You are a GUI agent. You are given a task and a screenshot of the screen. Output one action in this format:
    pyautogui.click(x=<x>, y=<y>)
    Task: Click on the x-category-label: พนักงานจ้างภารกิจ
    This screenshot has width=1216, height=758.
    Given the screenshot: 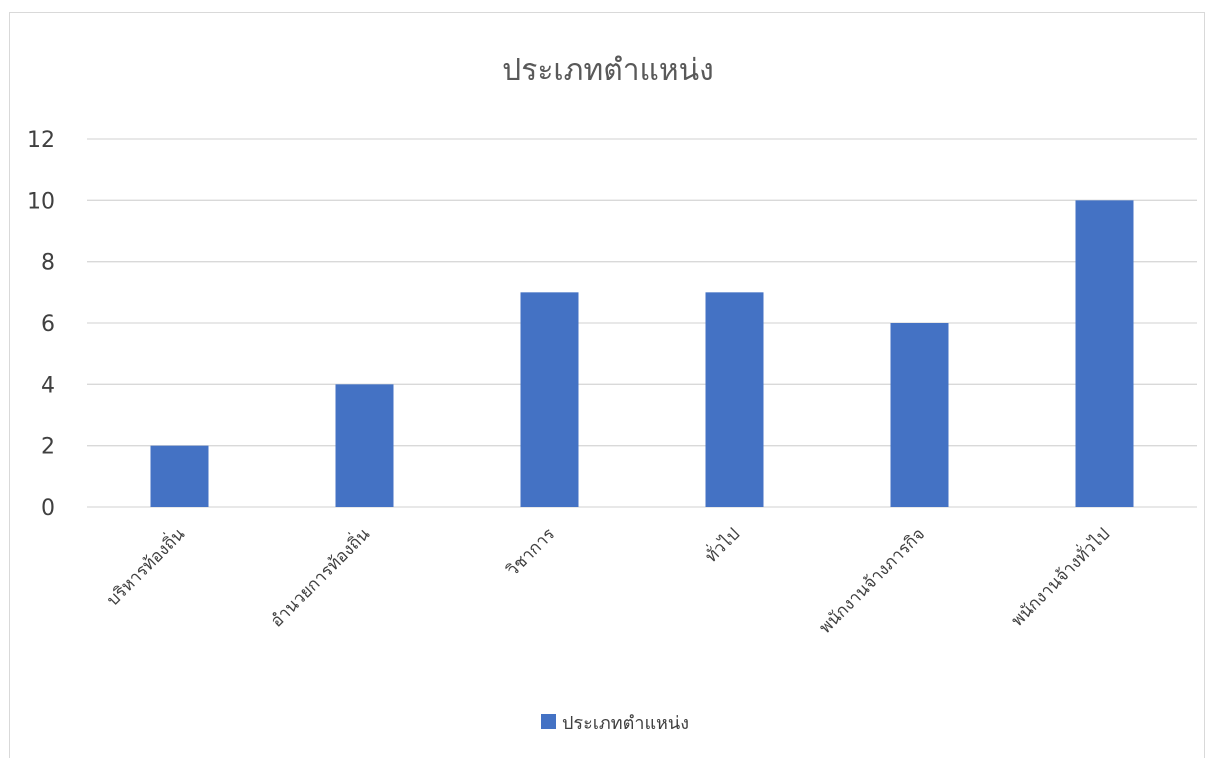 What is the action you would take?
    pyautogui.click(x=873, y=581)
    